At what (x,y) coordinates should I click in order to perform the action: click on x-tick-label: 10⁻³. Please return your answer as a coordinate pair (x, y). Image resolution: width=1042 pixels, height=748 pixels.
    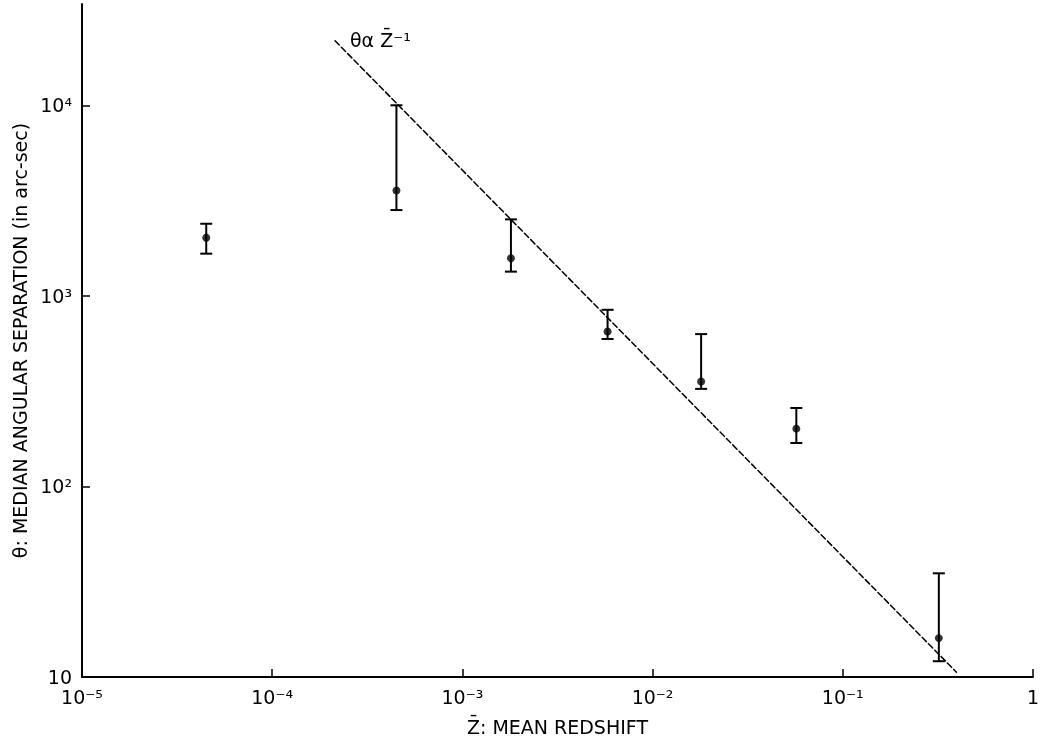
    Looking at the image, I should click on (462, 696).